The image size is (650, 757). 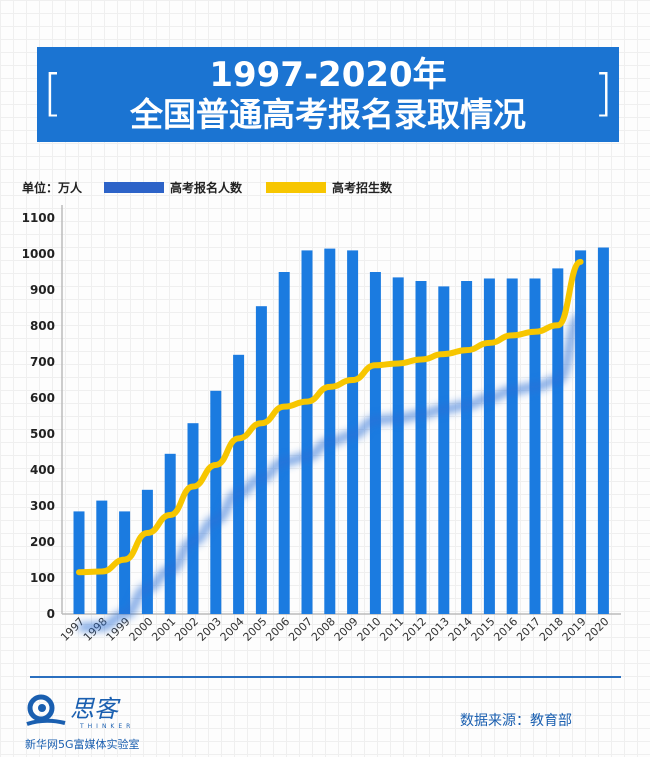 What do you see at coordinates (603, 430) in the screenshot?
I see `bar-2020` at bounding box center [603, 430].